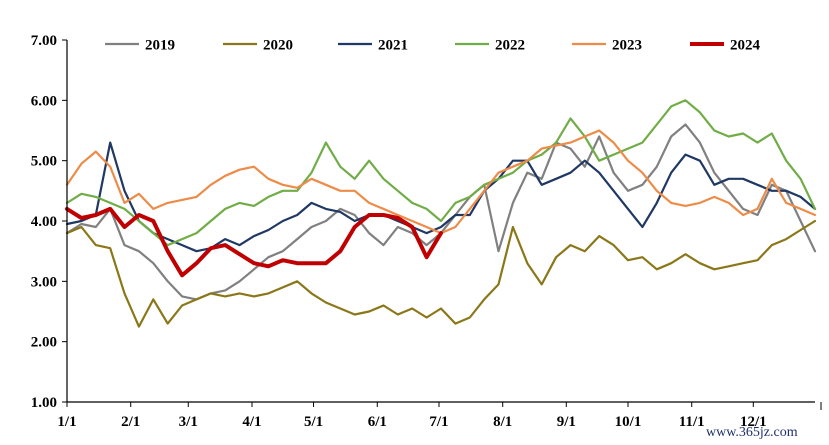  Describe the element at coordinates (510, 46) in the screenshot. I see `legend-label-2022: 2022` at that location.